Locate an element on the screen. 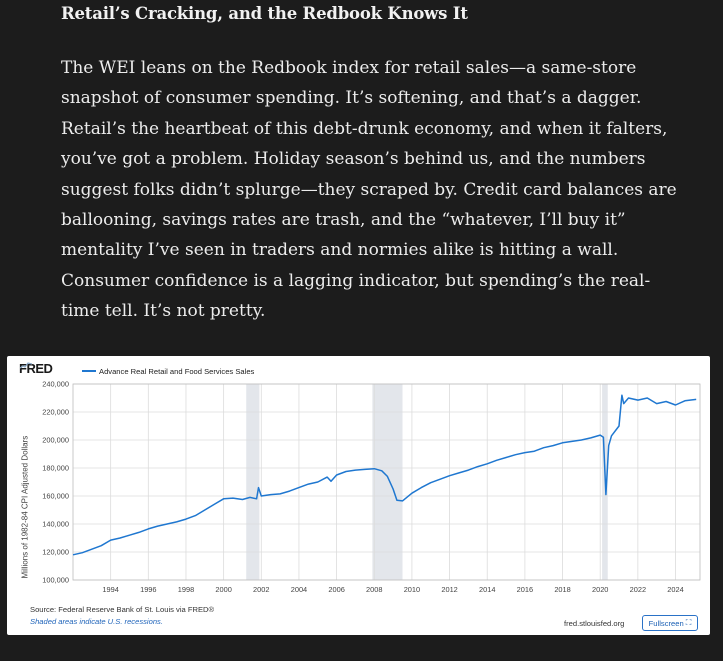 The width and height of the screenshot is (723, 661). y-tick-label: 240,000 is located at coordinates (55, 384).